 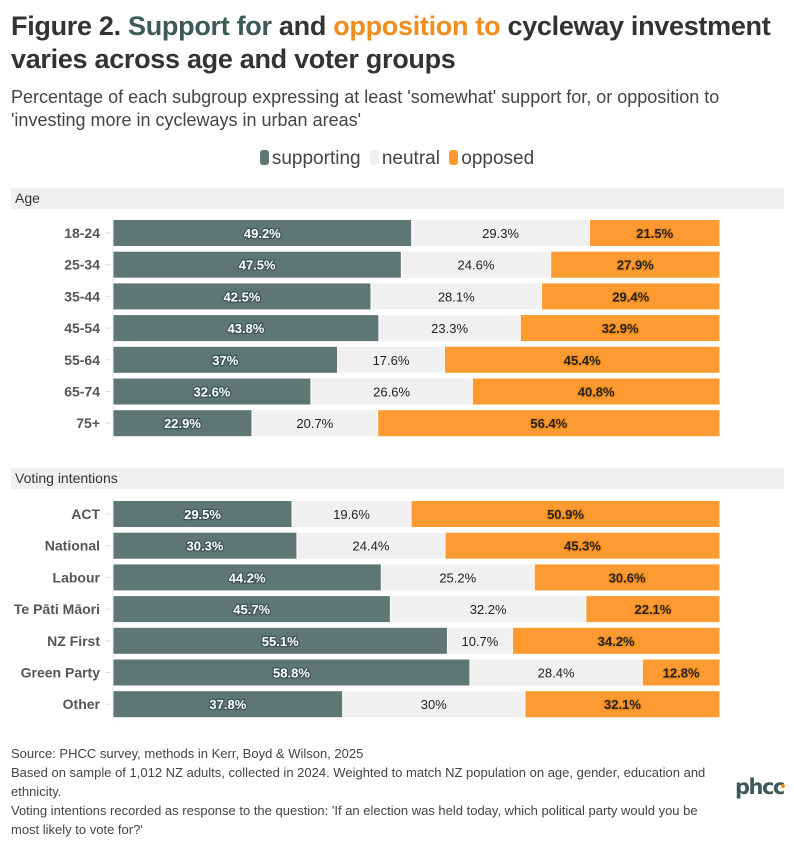 I want to click on data-label-neutral-act: 19.6%, so click(x=351, y=514).